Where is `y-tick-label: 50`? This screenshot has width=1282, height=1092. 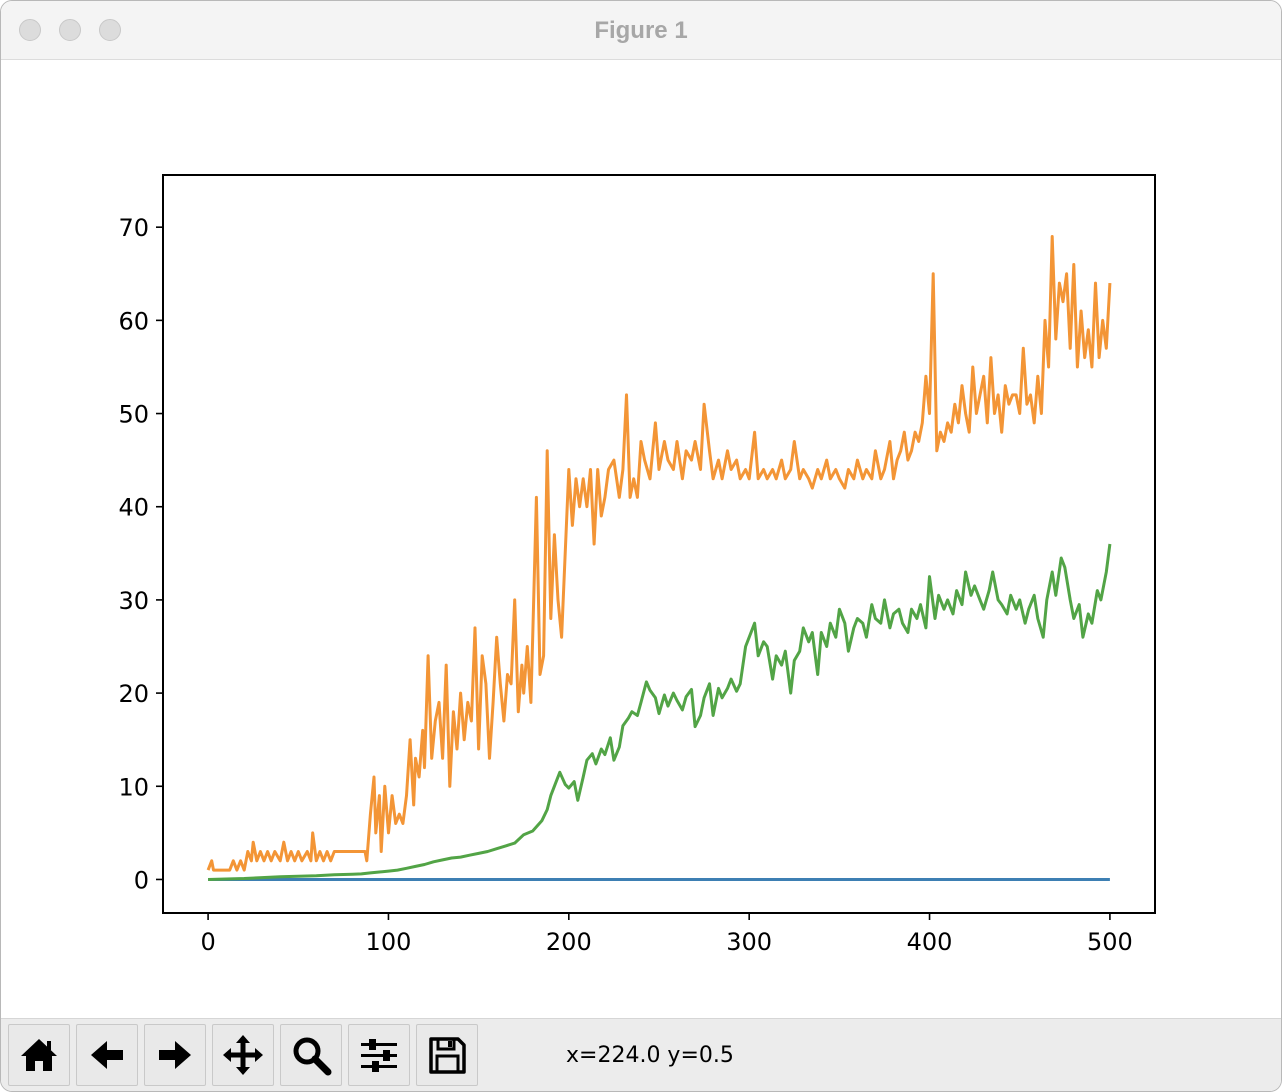 y-tick-label: 50 is located at coordinates (133, 415).